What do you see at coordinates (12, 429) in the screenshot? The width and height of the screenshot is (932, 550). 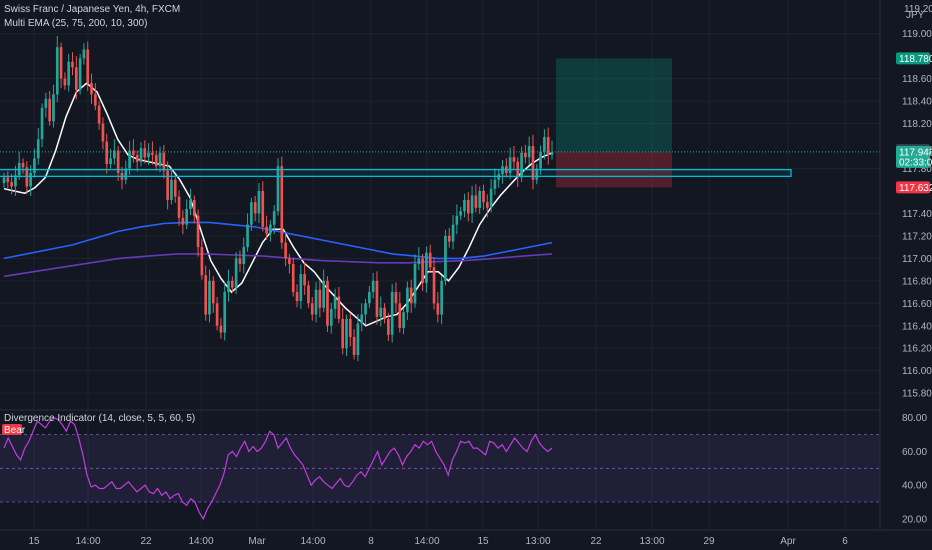 I see `bear-badge-bg` at bounding box center [12, 429].